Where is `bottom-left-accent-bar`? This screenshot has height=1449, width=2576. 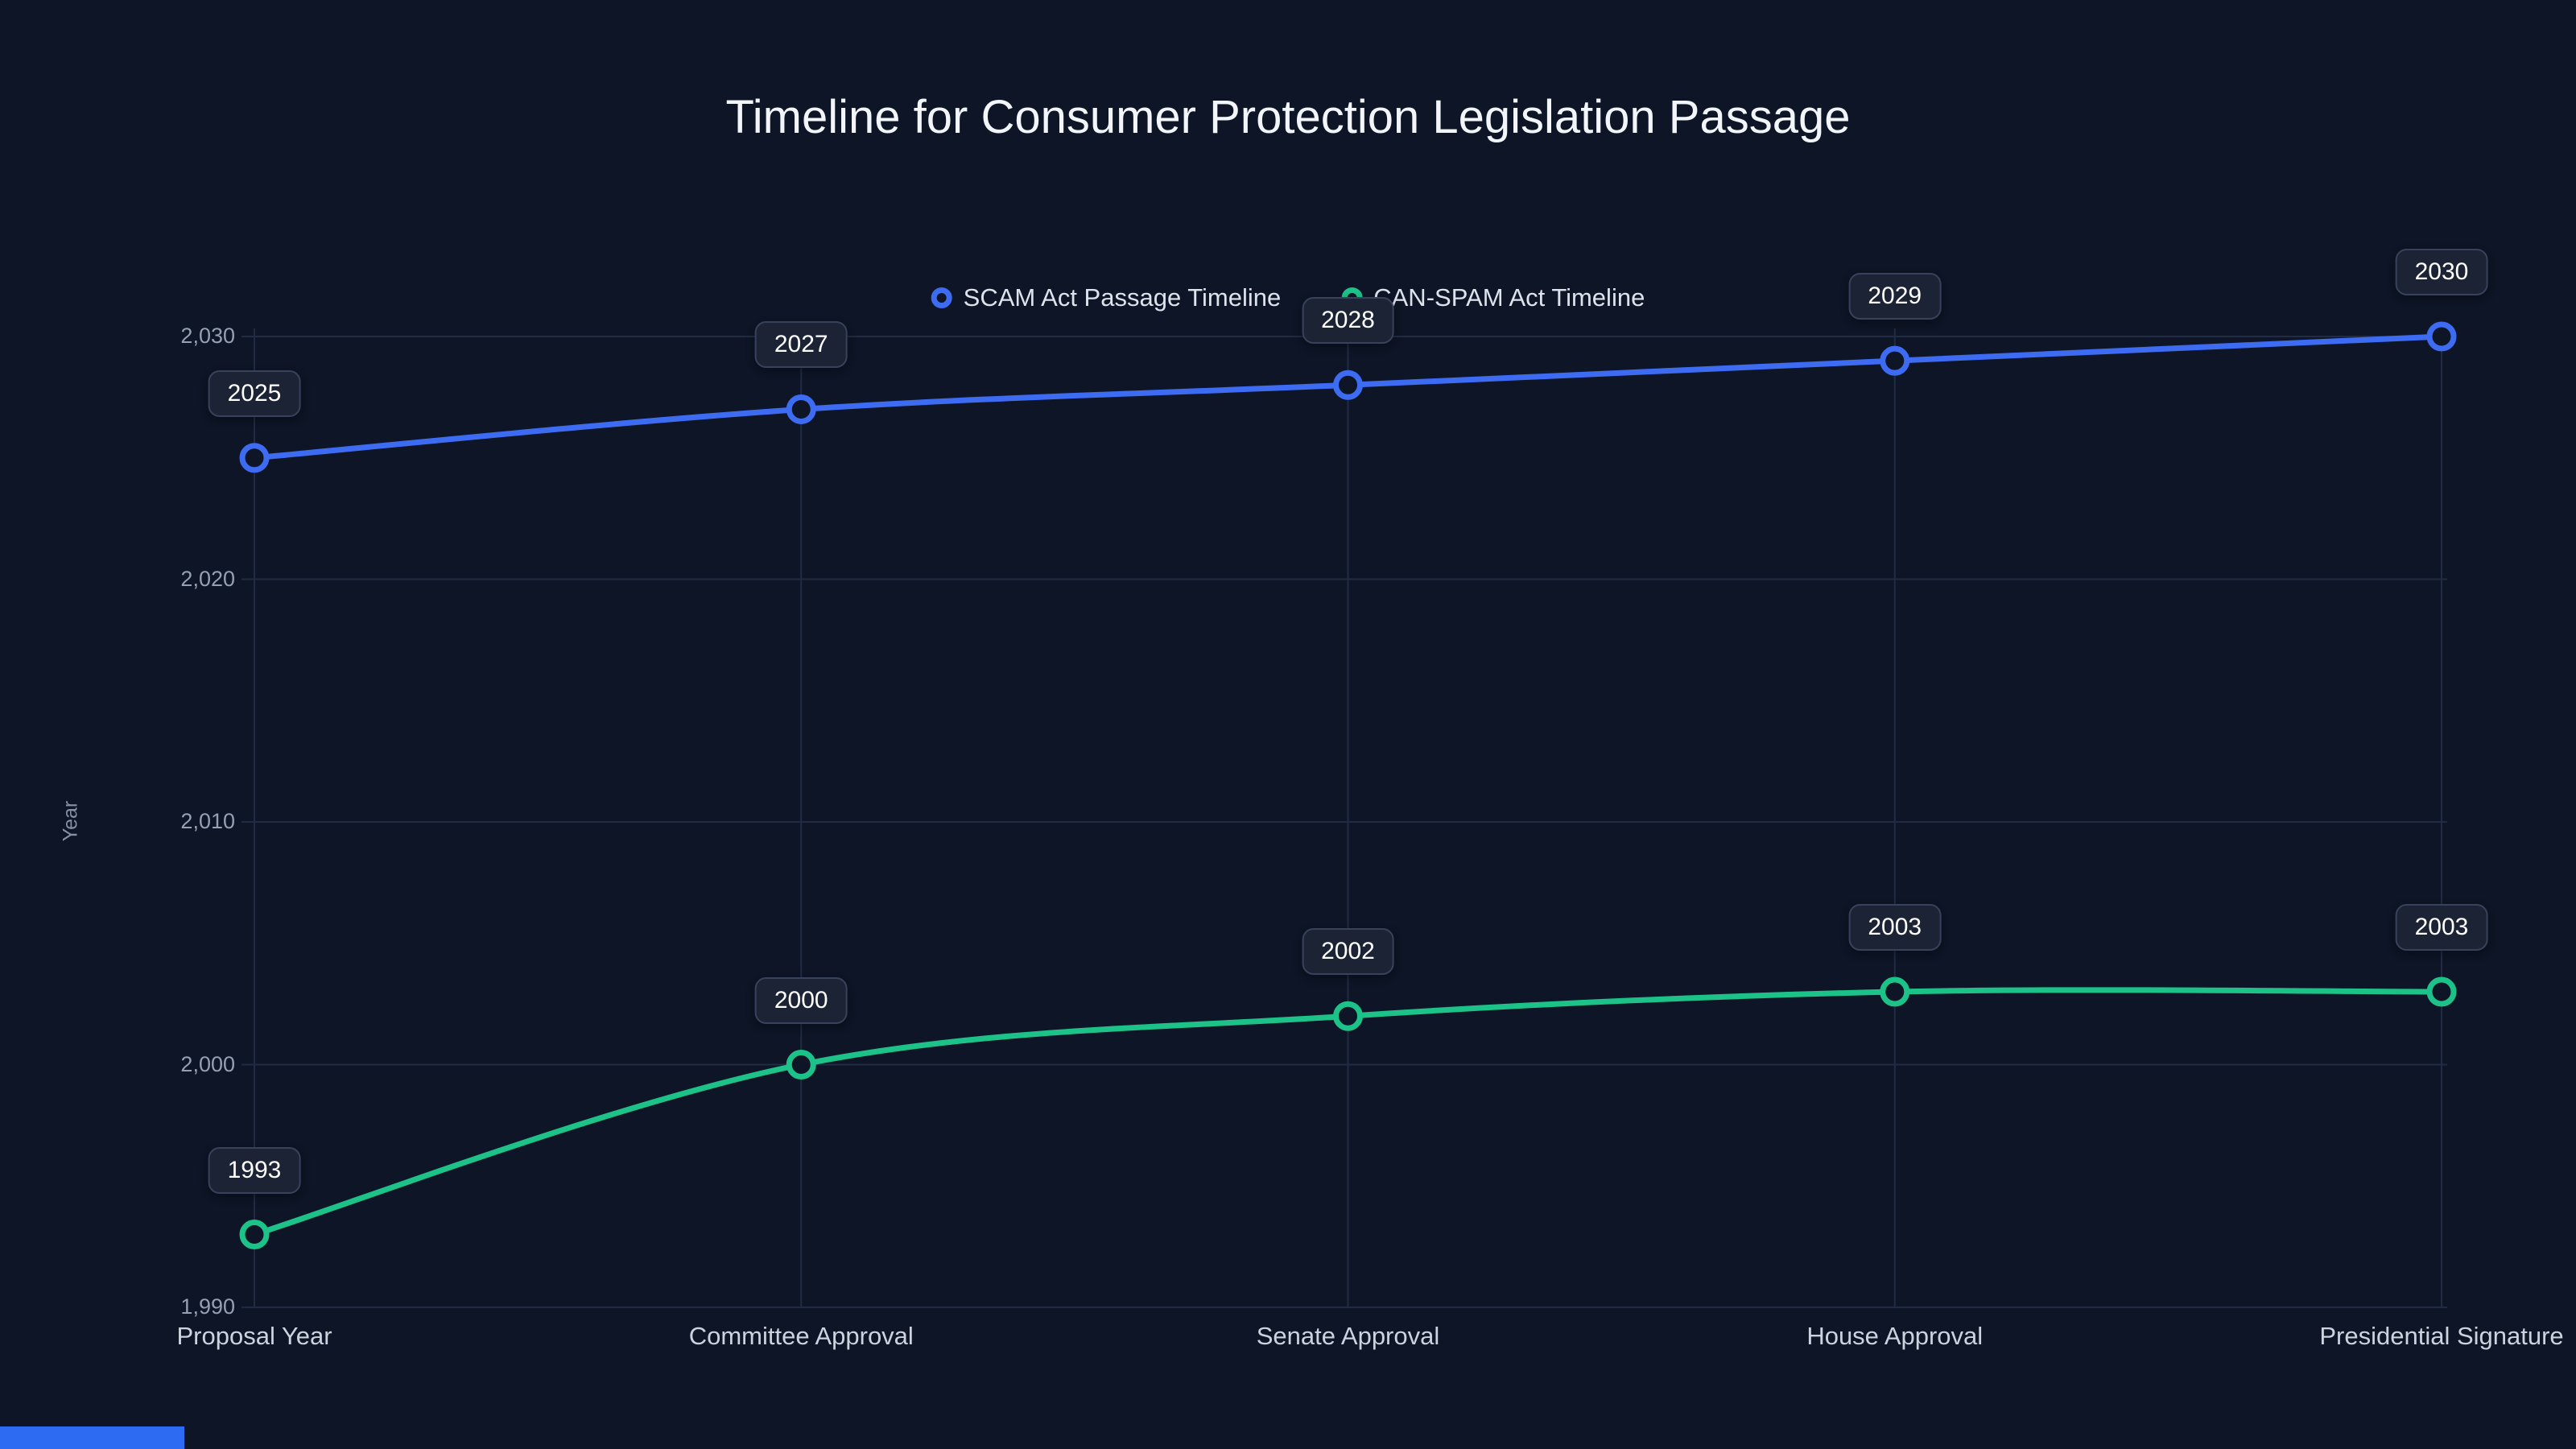
bottom-left-accent-bar is located at coordinates (92, 1437).